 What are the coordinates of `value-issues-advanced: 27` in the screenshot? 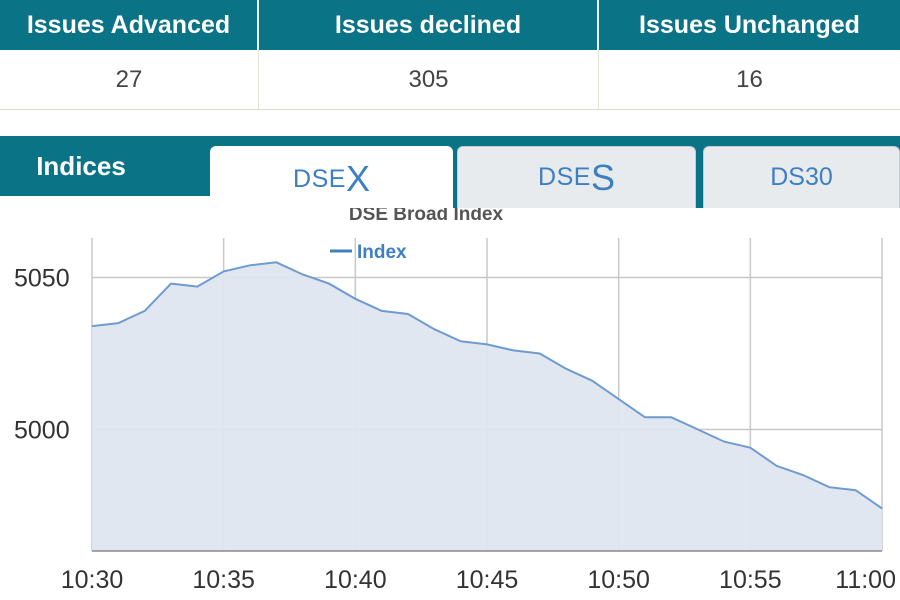 It's located at (129, 79).